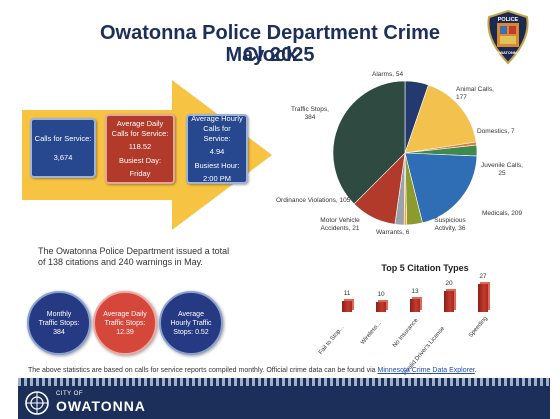  I want to click on avg-hourly-traffic-circle: Average Hourly Traffic Stops: 0.52, so click(191, 323).